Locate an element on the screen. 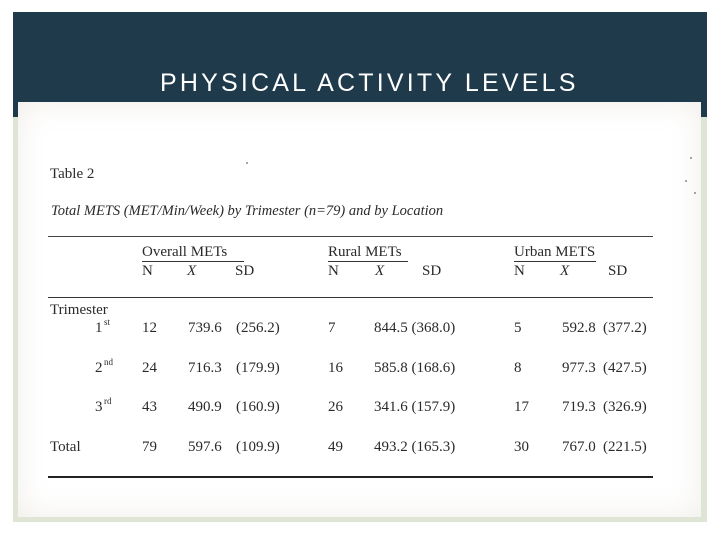 The image size is (720, 540). cell: 767.0 is located at coordinates (579, 447).